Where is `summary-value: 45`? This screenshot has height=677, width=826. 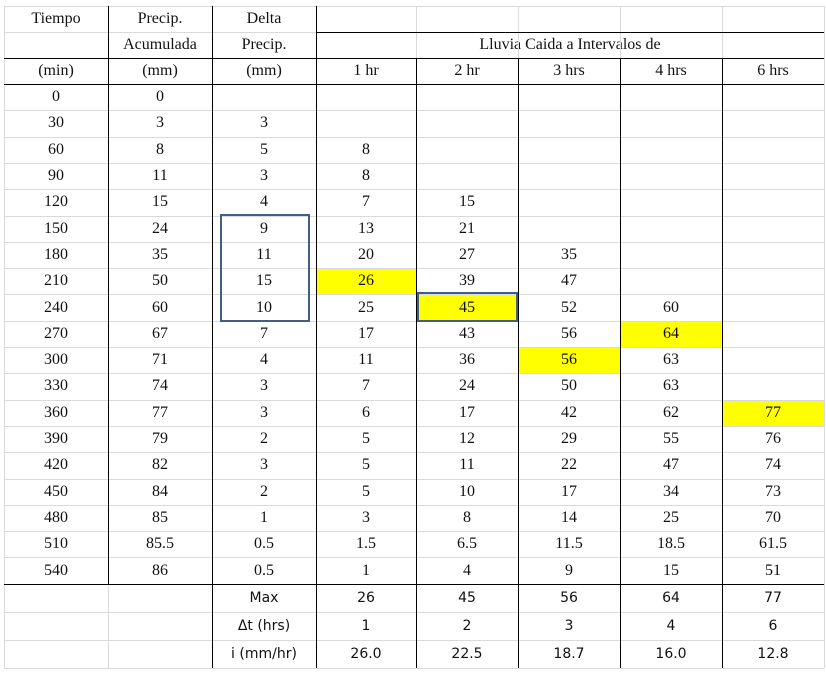
summary-value: 45 is located at coordinates (467, 597).